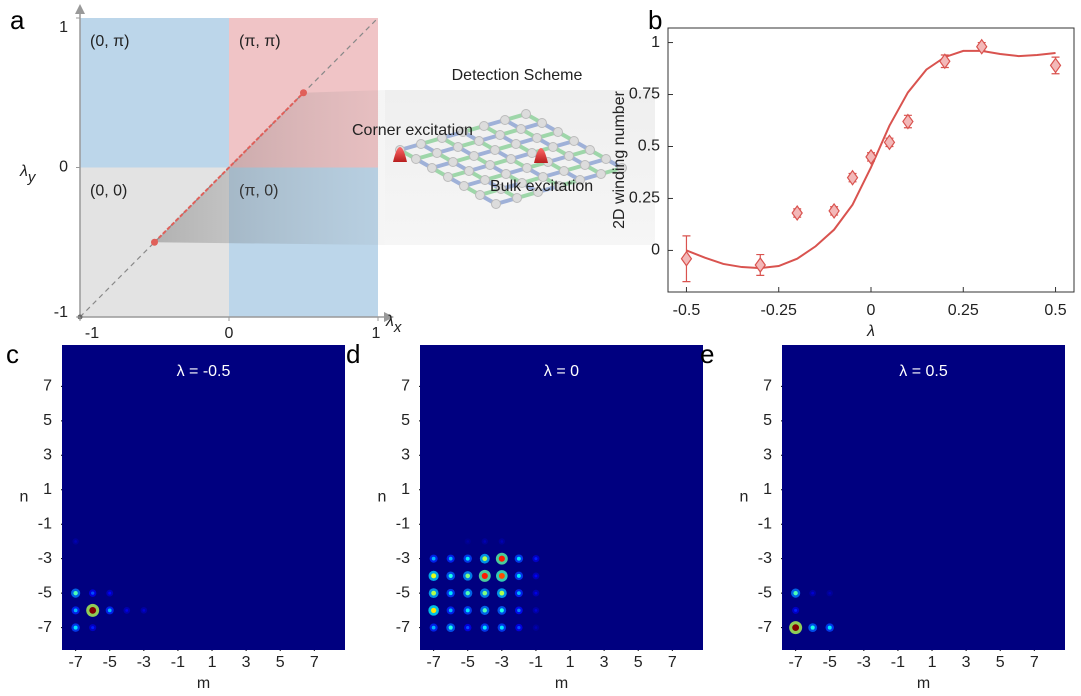 The height and width of the screenshot is (696, 1081). What do you see at coordinates (707, 354) in the screenshot?
I see `panel-label: e` at bounding box center [707, 354].